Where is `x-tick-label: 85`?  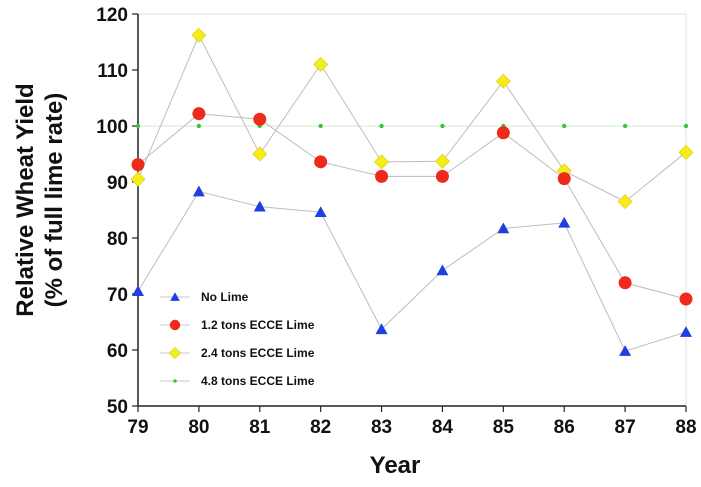 x-tick-label: 85 is located at coordinates (504, 427).